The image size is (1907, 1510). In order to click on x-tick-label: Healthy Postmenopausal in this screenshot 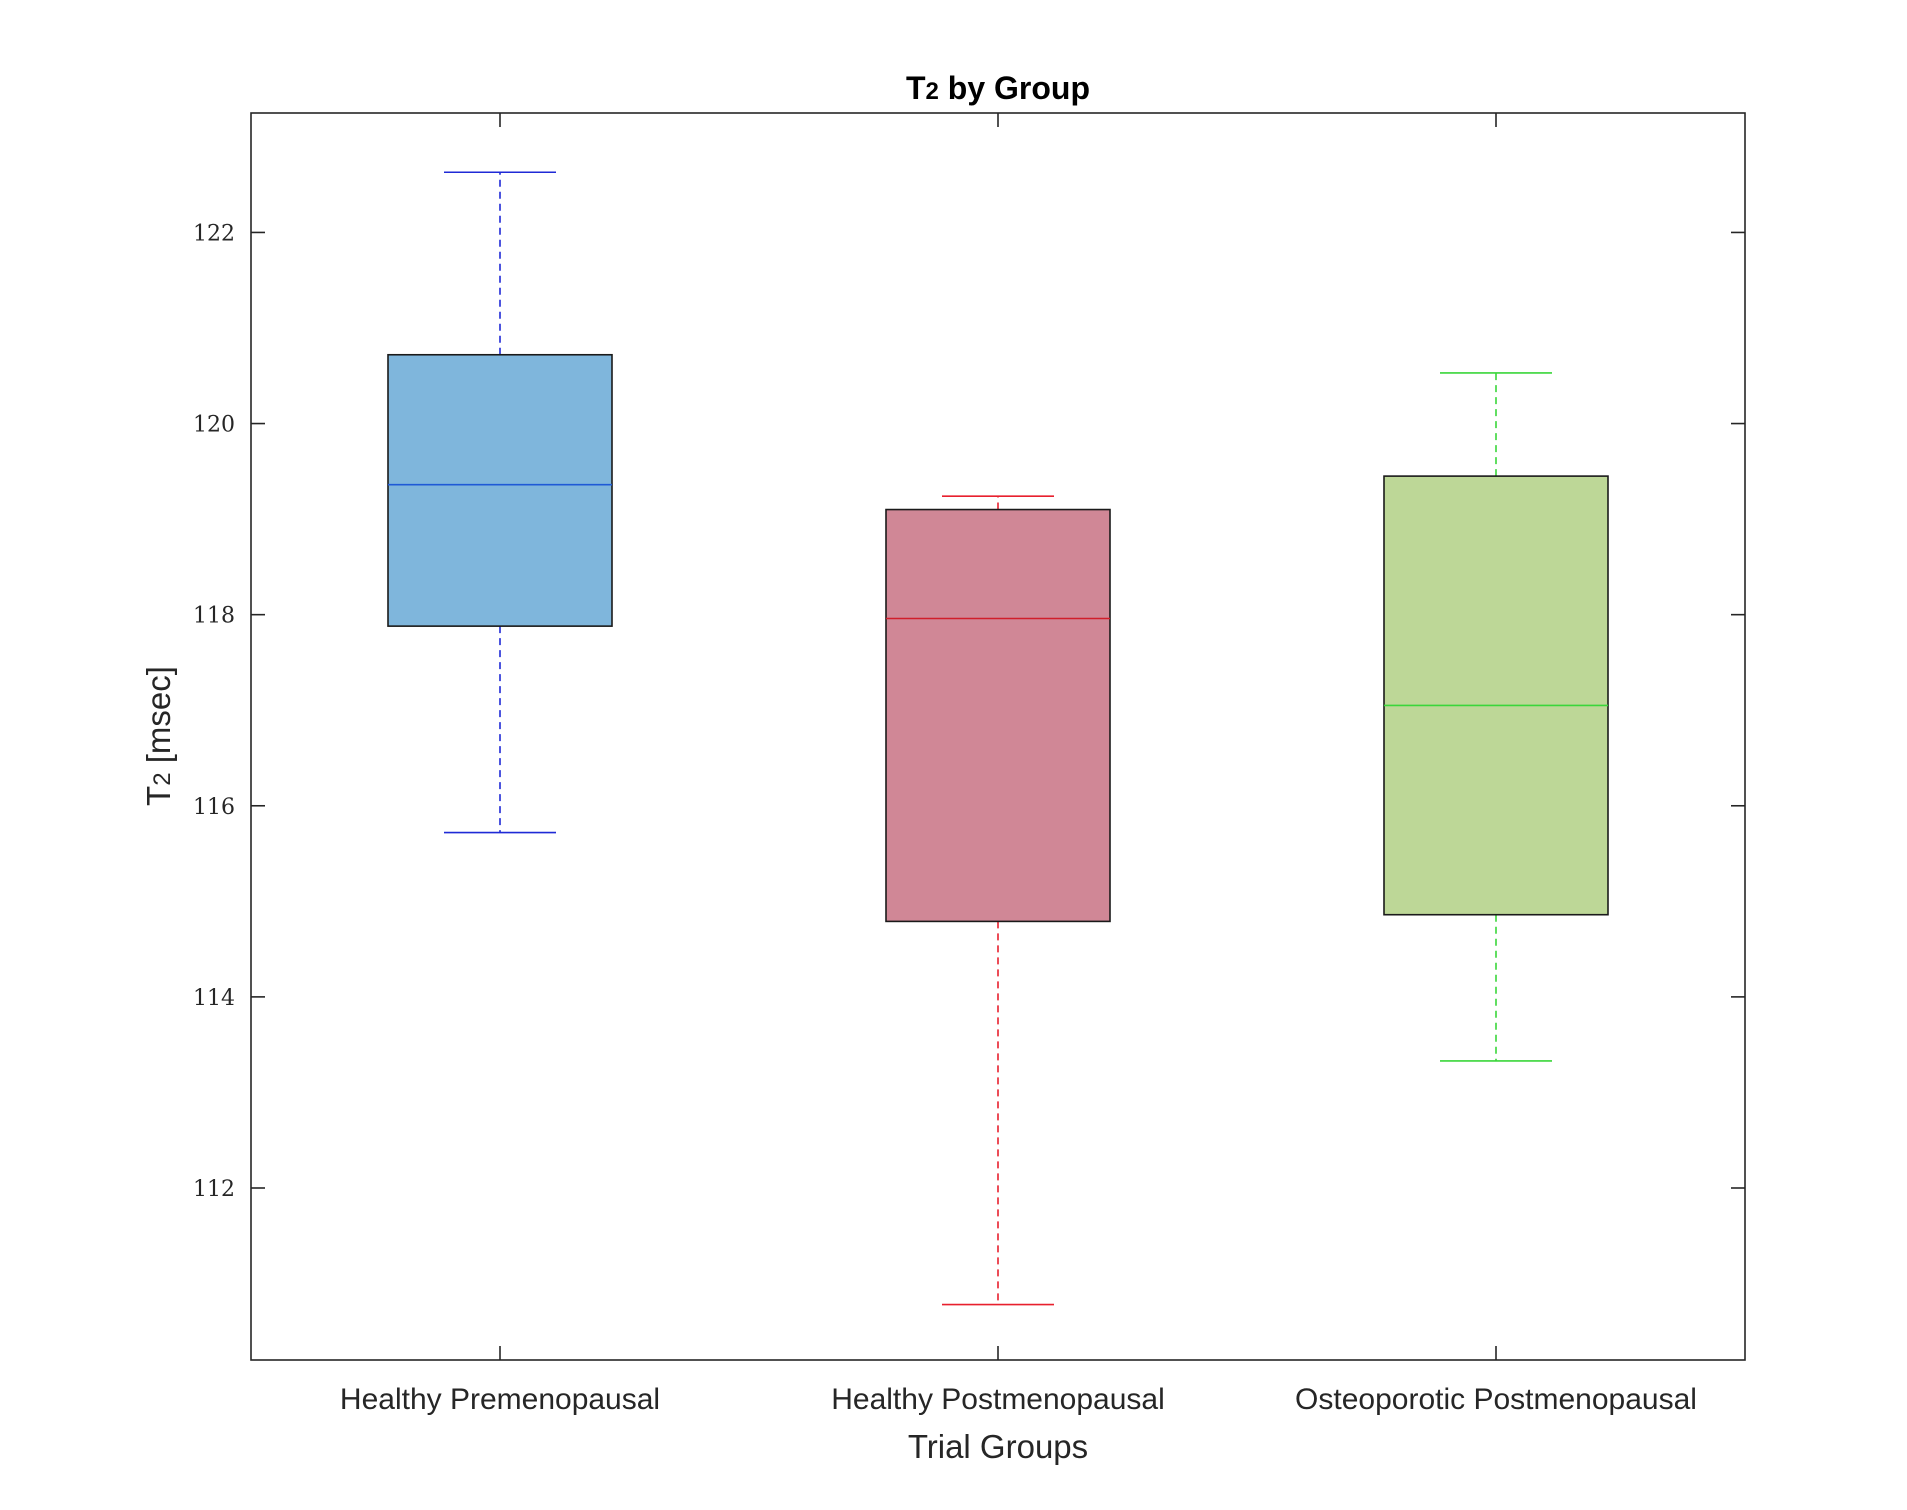, I will do `click(998, 1399)`.